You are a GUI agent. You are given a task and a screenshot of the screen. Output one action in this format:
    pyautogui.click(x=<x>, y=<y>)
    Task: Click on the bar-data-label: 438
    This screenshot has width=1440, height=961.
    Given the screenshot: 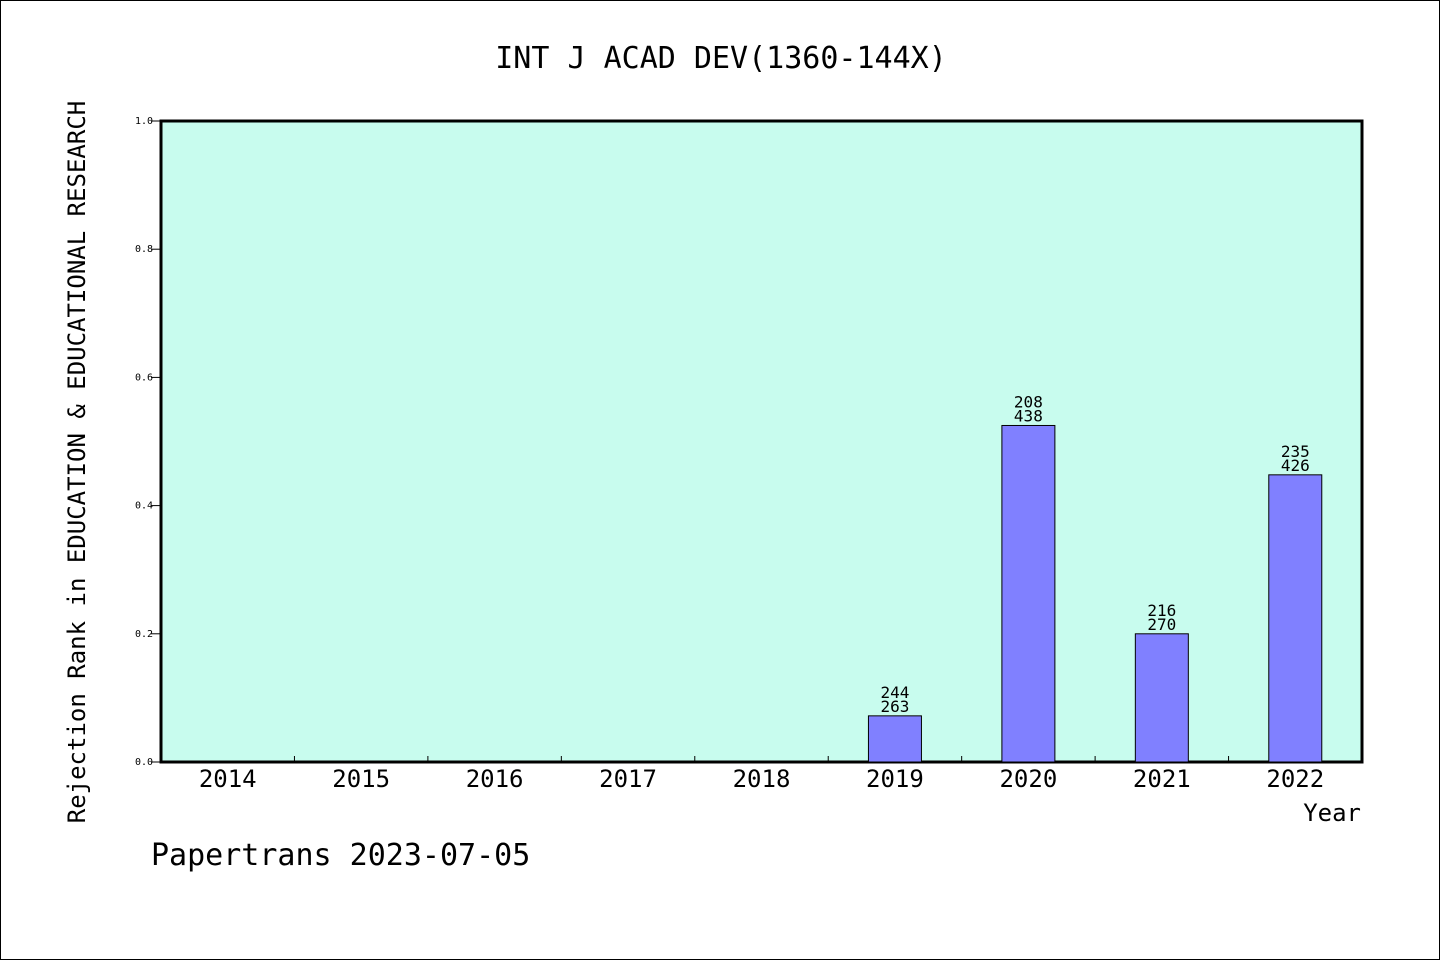 What is the action you would take?
    pyautogui.click(x=1028, y=415)
    